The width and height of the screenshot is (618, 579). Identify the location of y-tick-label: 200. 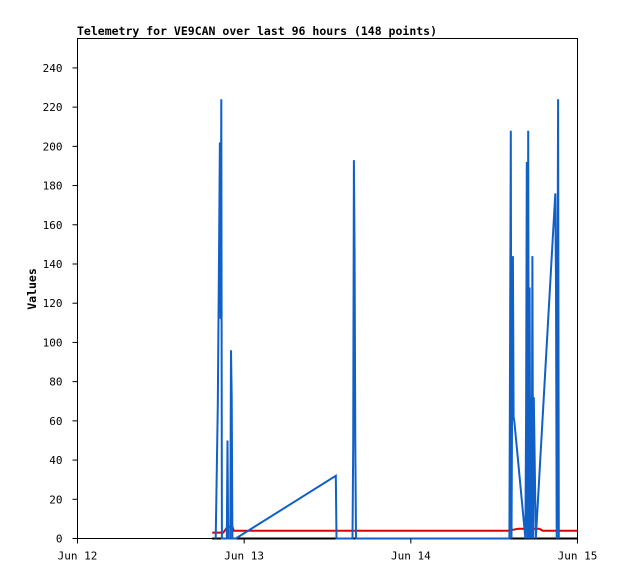
(53, 146).